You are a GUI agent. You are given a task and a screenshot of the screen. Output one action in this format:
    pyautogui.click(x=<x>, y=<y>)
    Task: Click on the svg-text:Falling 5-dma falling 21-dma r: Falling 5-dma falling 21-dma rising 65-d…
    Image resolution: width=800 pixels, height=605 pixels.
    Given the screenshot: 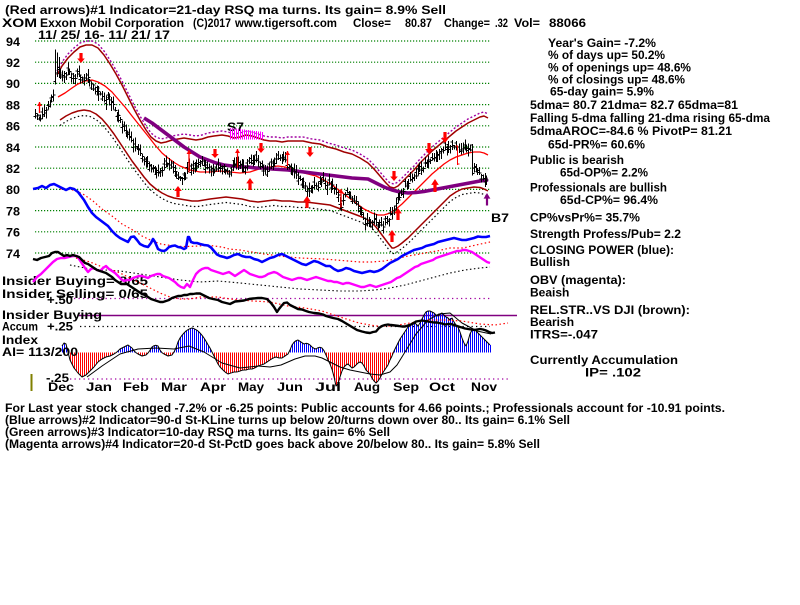 What is the action you would take?
    pyautogui.click(x=650, y=118)
    